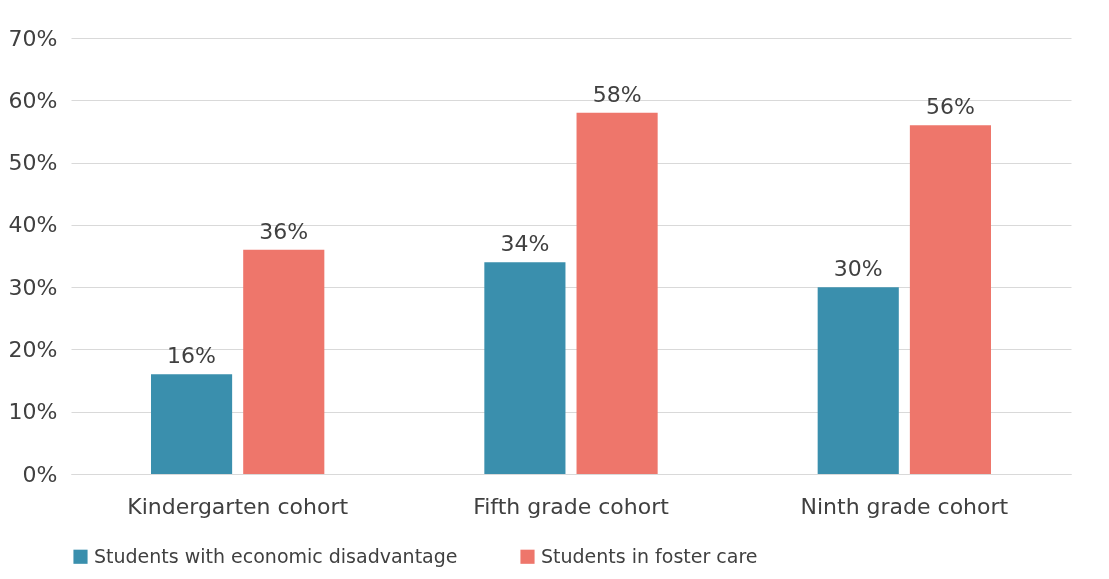 The height and width of the screenshot is (579, 1109). What do you see at coordinates (858, 269) in the screenshot?
I see `data-label: 30%` at bounding box center [858, 269].